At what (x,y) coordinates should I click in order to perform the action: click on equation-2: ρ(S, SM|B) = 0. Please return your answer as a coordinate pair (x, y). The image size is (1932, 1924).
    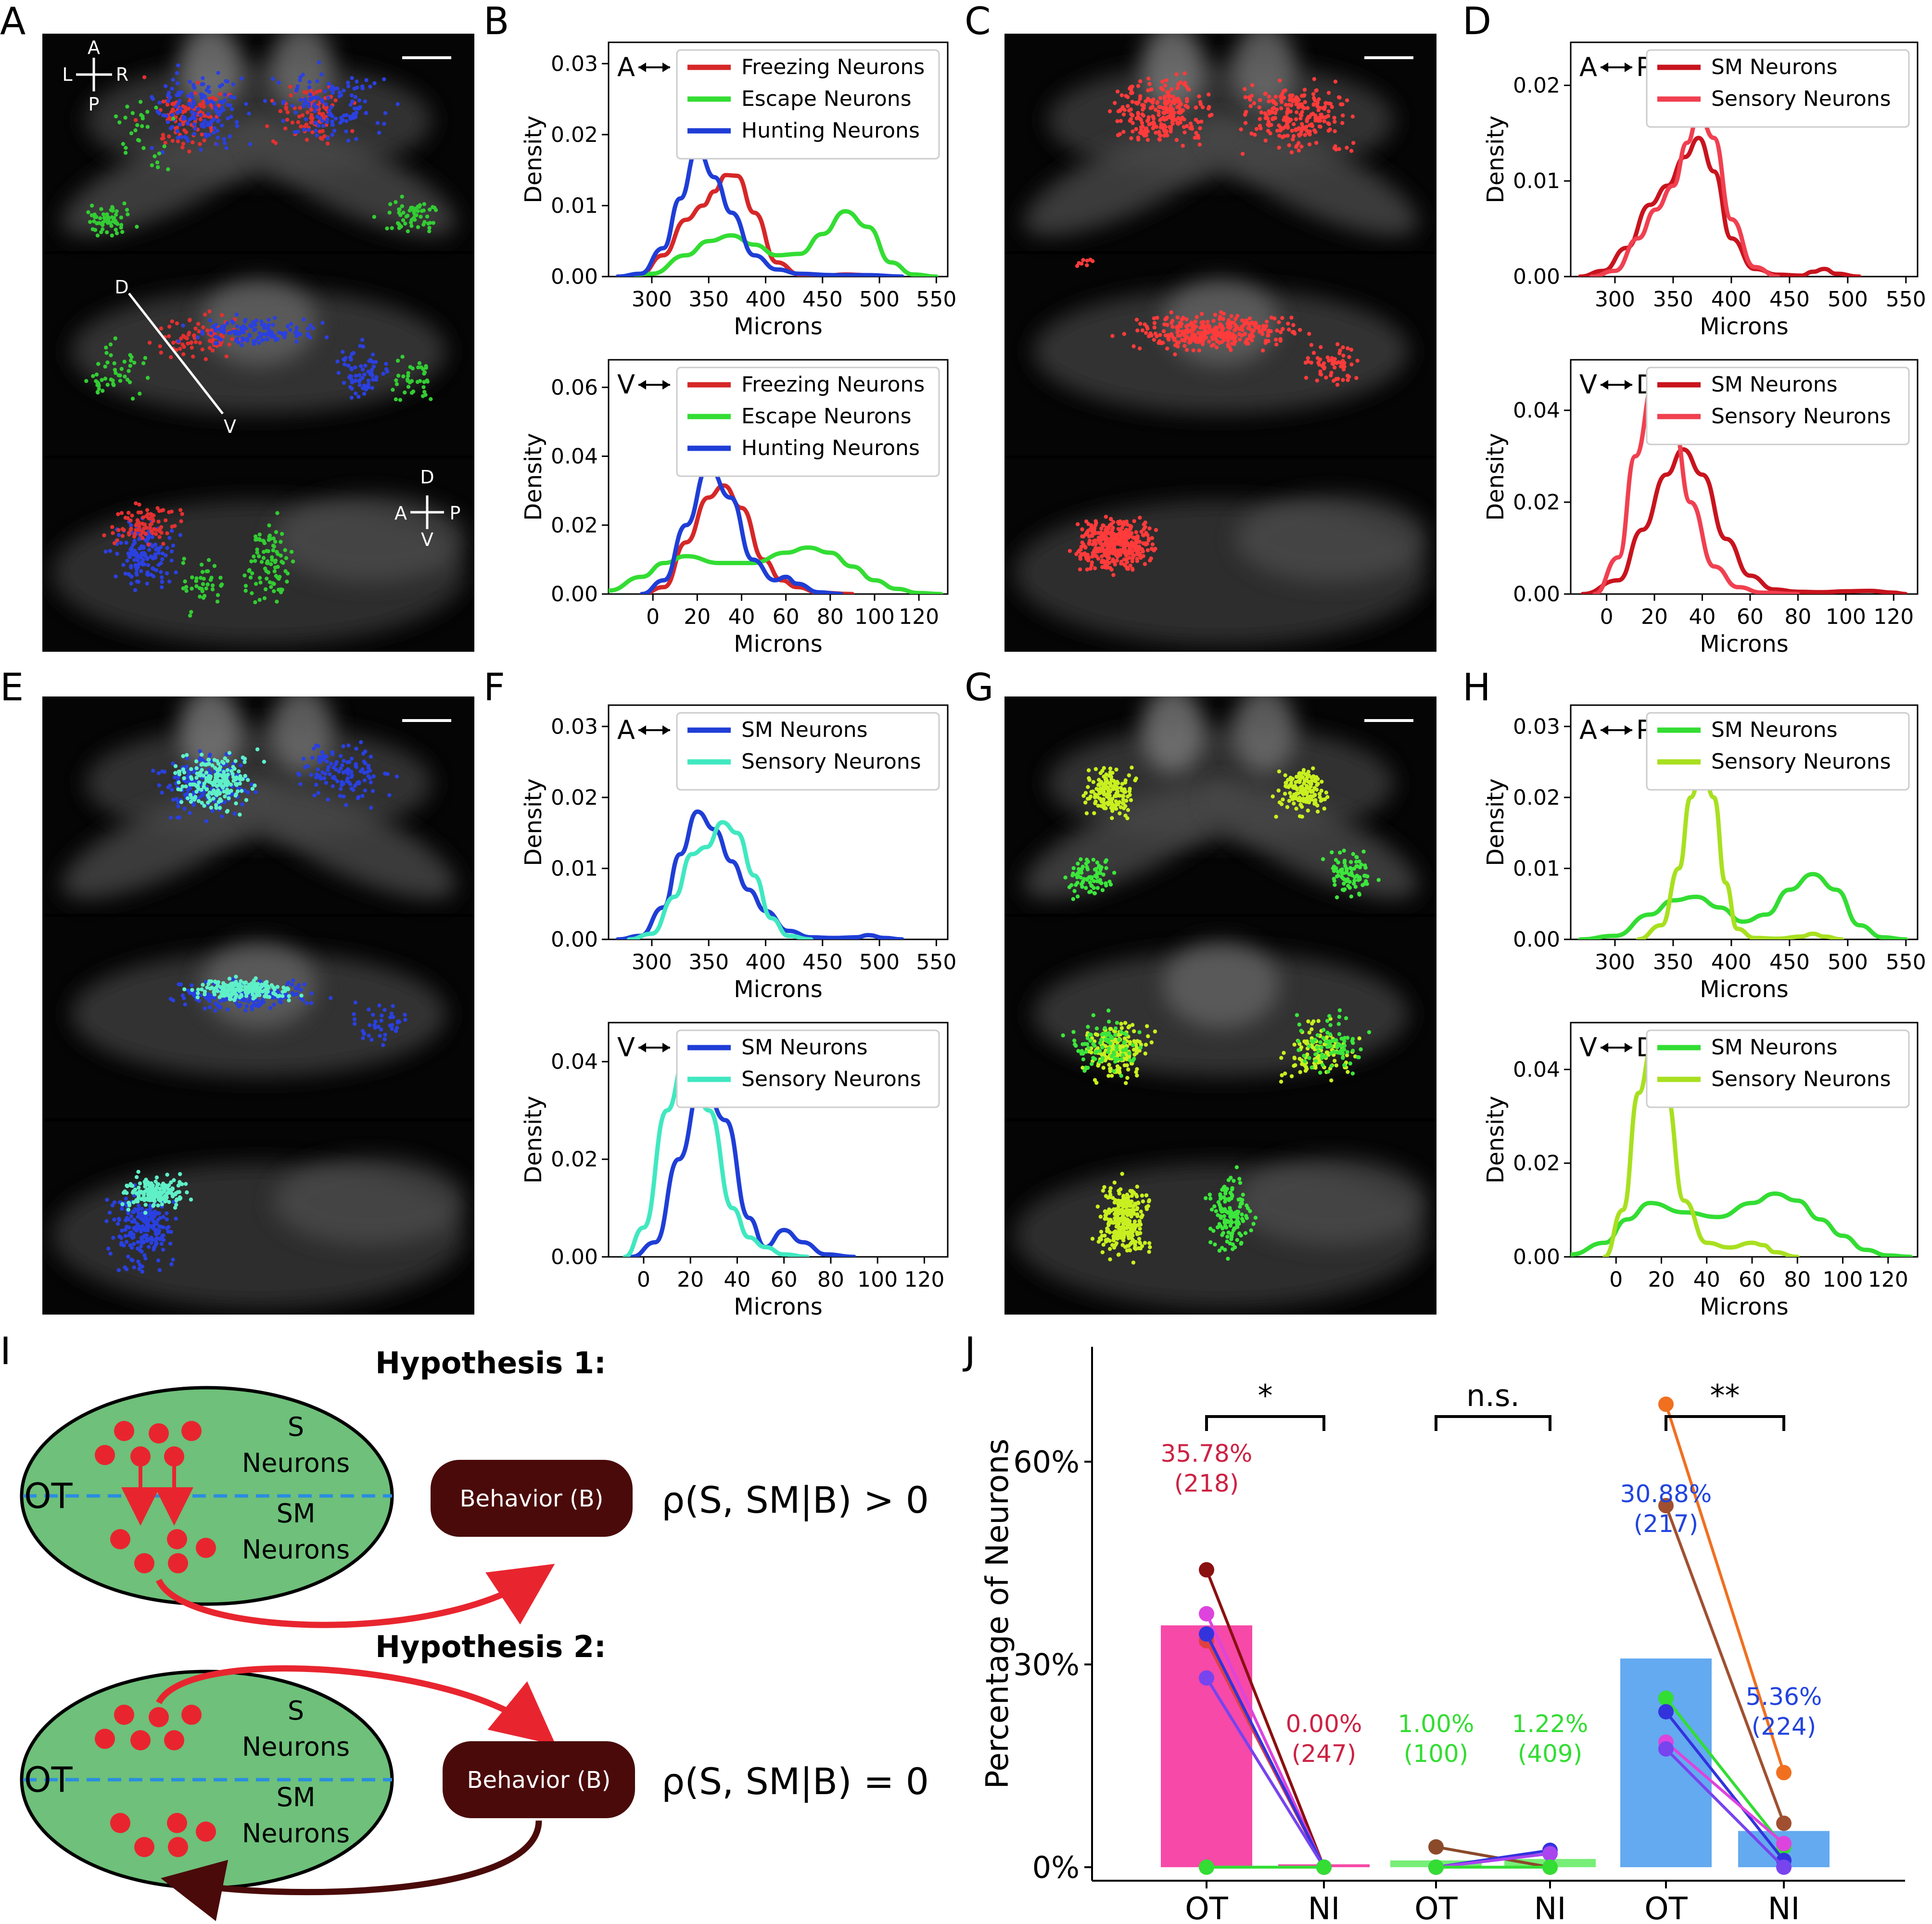
    Looking at the image, I should click on (795, 1781).